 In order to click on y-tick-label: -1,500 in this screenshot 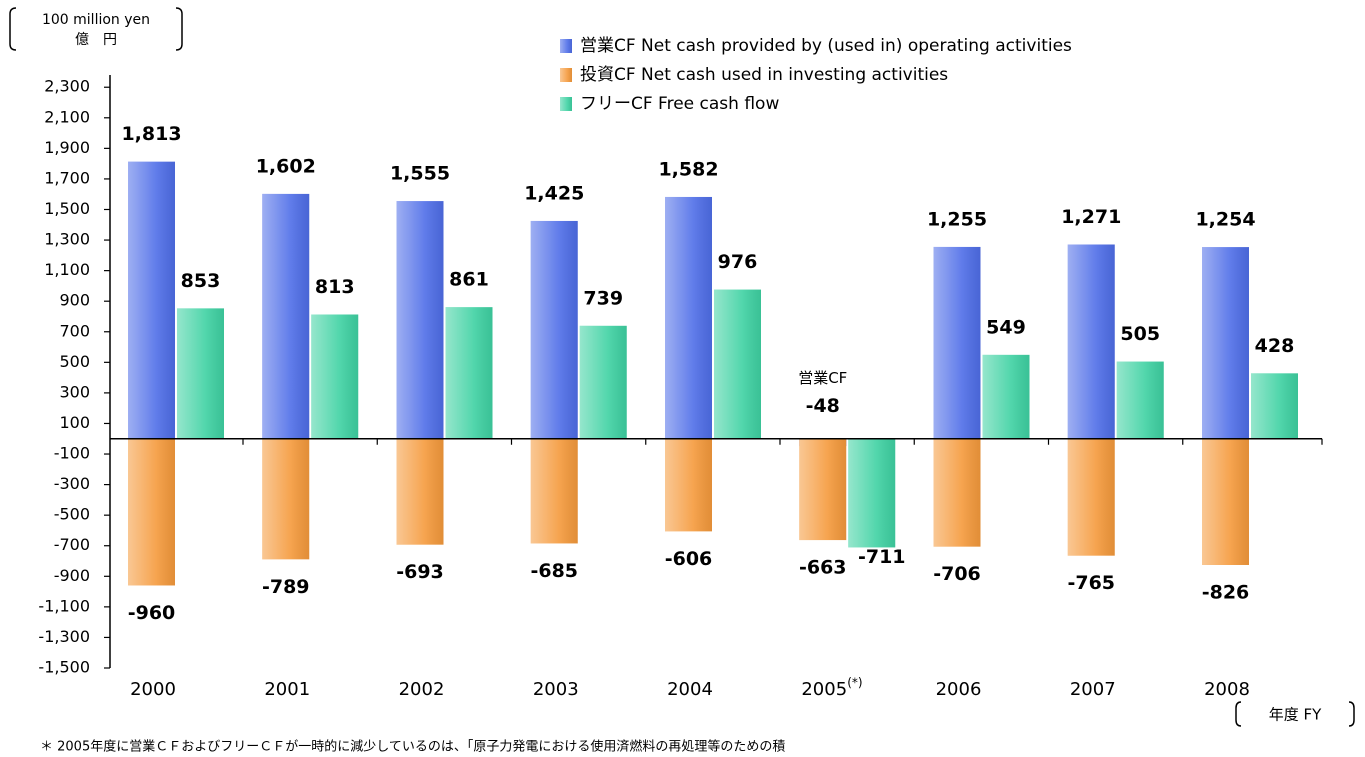, I will do `click(64, 667)`.